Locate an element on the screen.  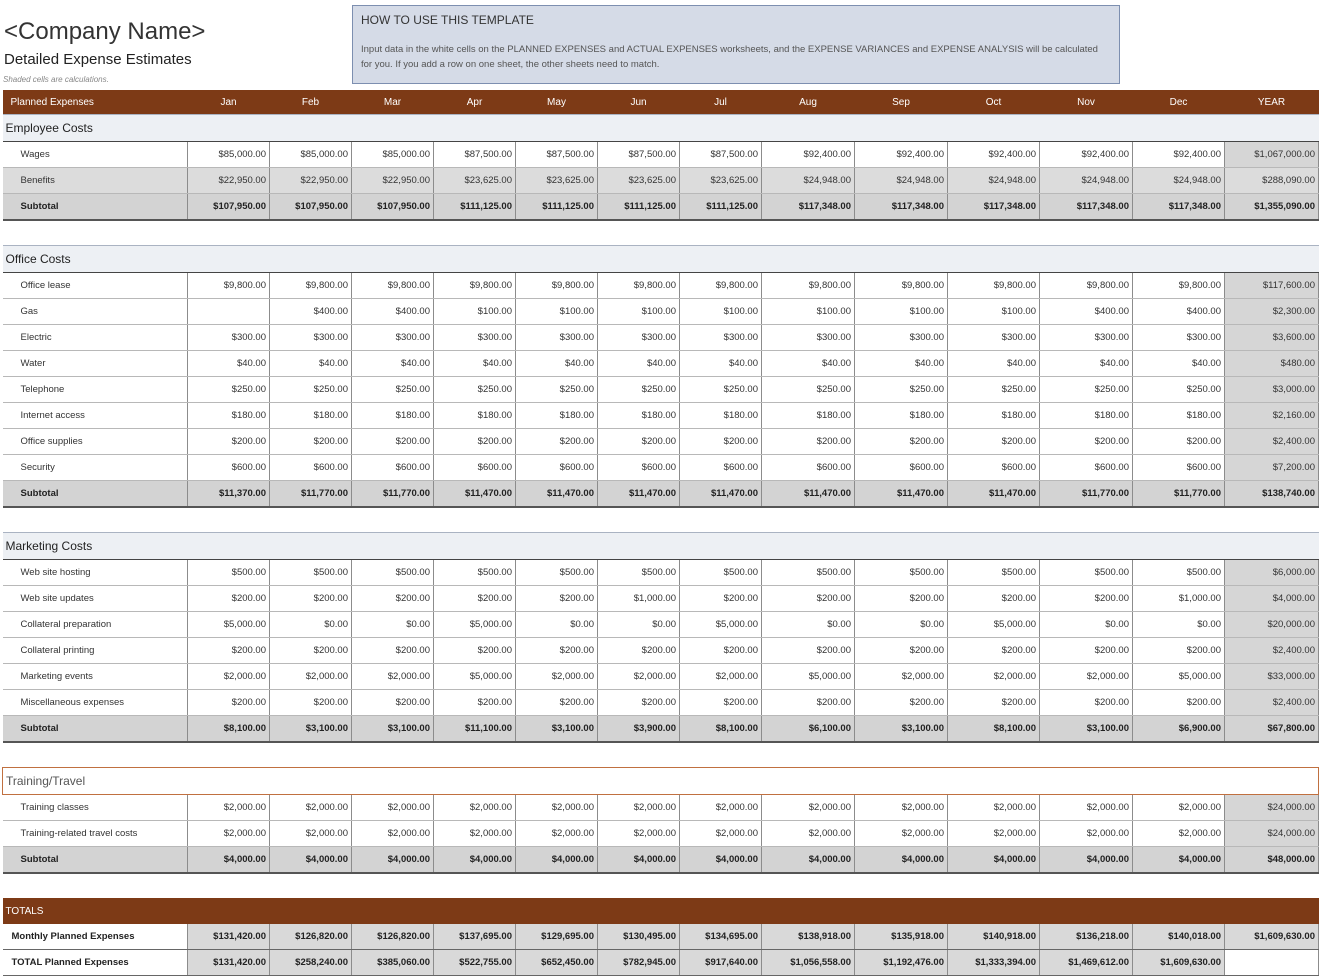
month-cell: $1,000.00 is located at coordinates (638, 598).